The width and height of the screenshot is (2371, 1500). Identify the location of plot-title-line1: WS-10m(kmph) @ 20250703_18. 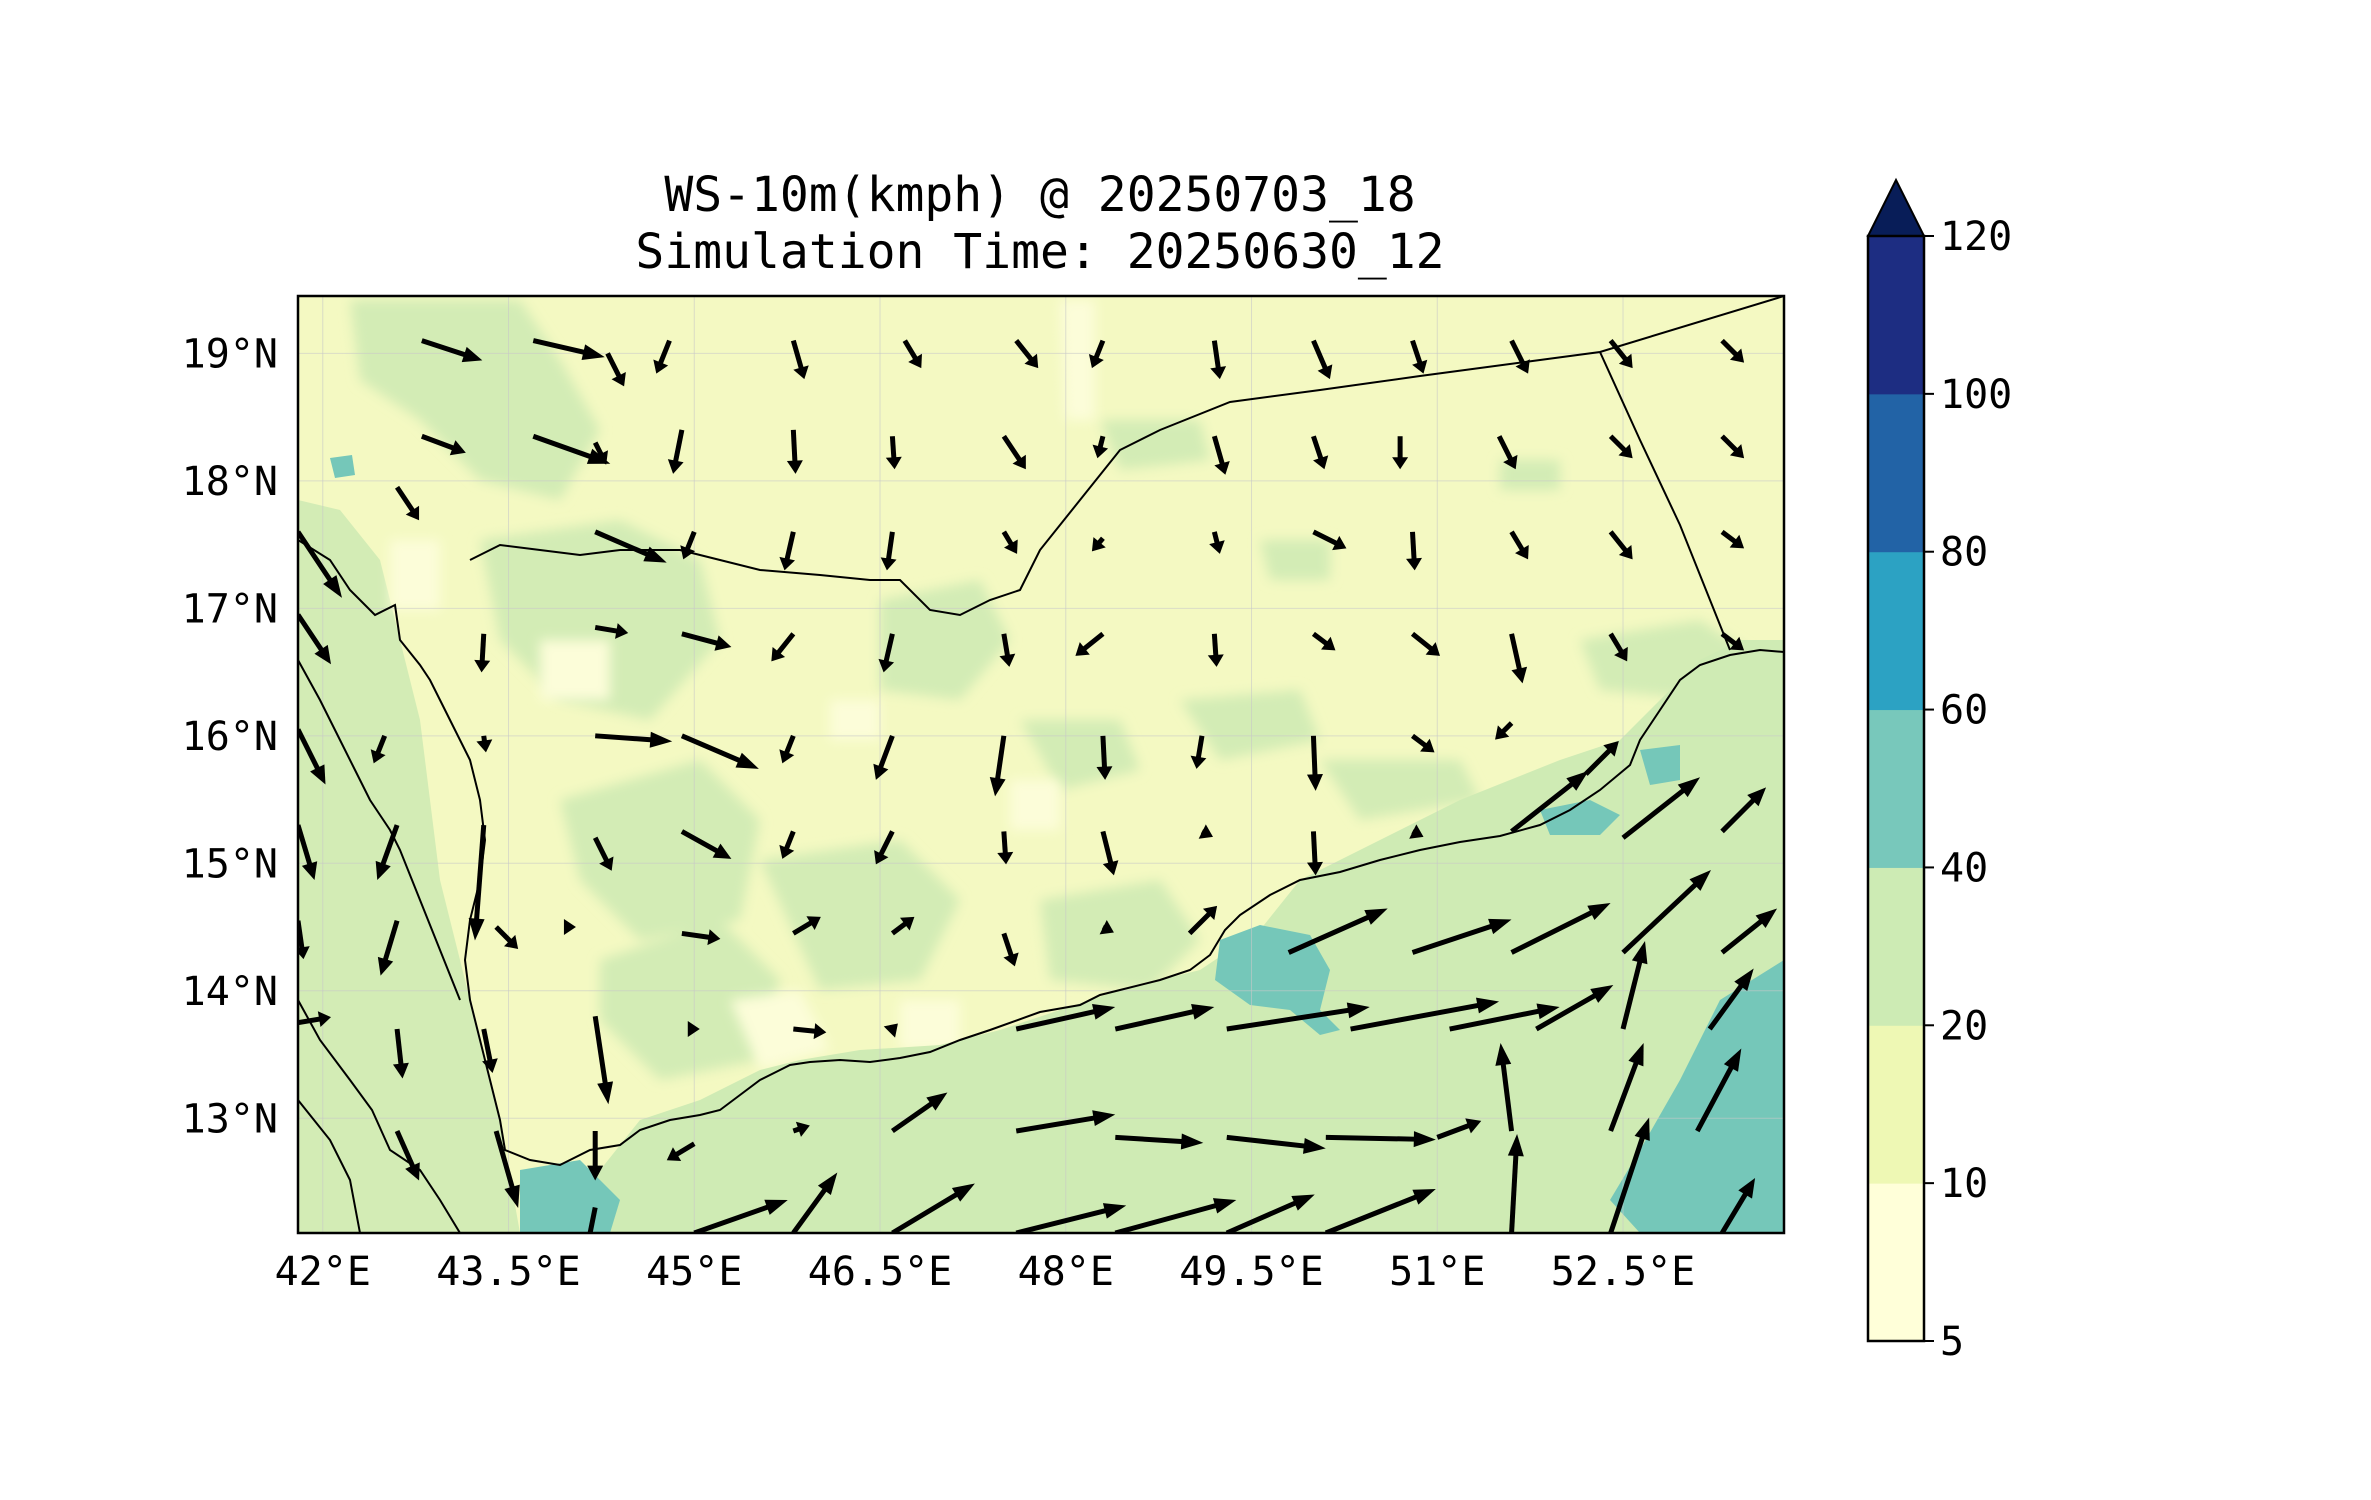
(1039, 195).